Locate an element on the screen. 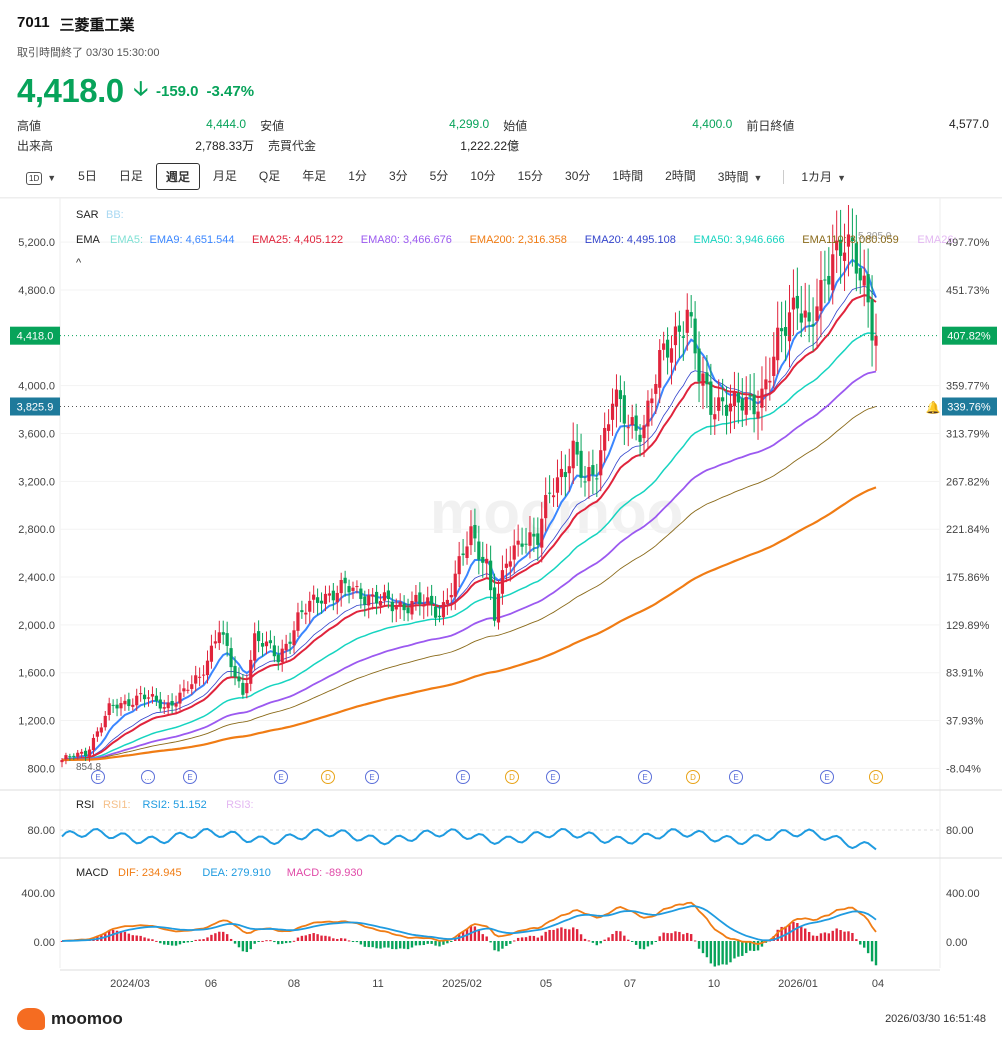  macd-legend-item: DIF: 234.945 is located at coordinates (150, 873).